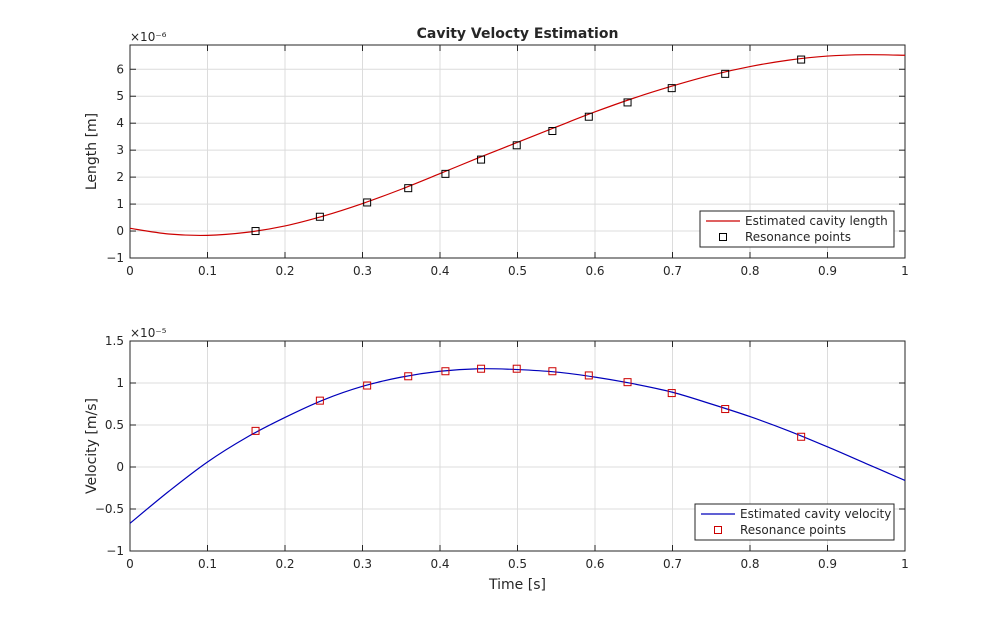 This screenshot has height=619, width=1000. I want to click on y-tick-label: 0.5, so click(114, 425).